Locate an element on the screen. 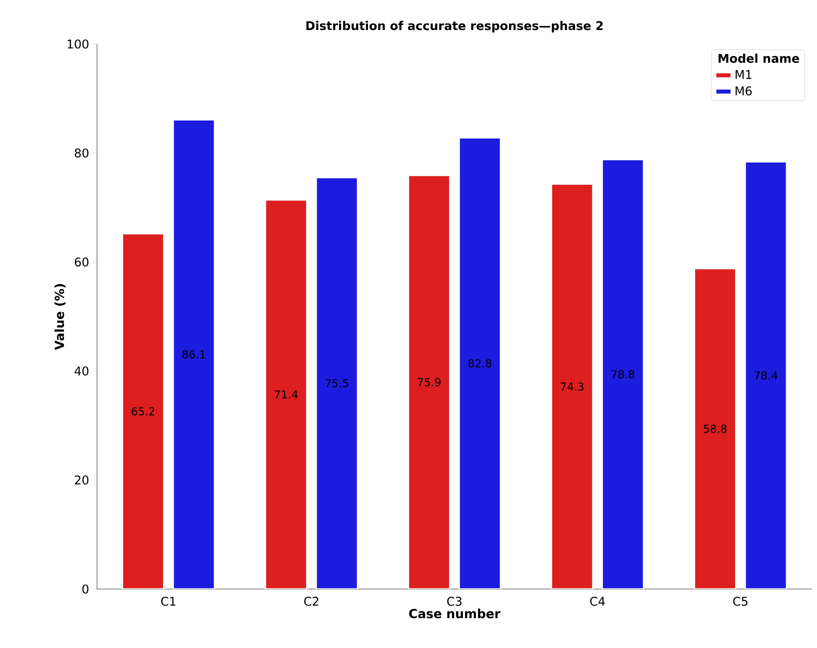  data-label: 65.2 is located at coordinates (143, 411).